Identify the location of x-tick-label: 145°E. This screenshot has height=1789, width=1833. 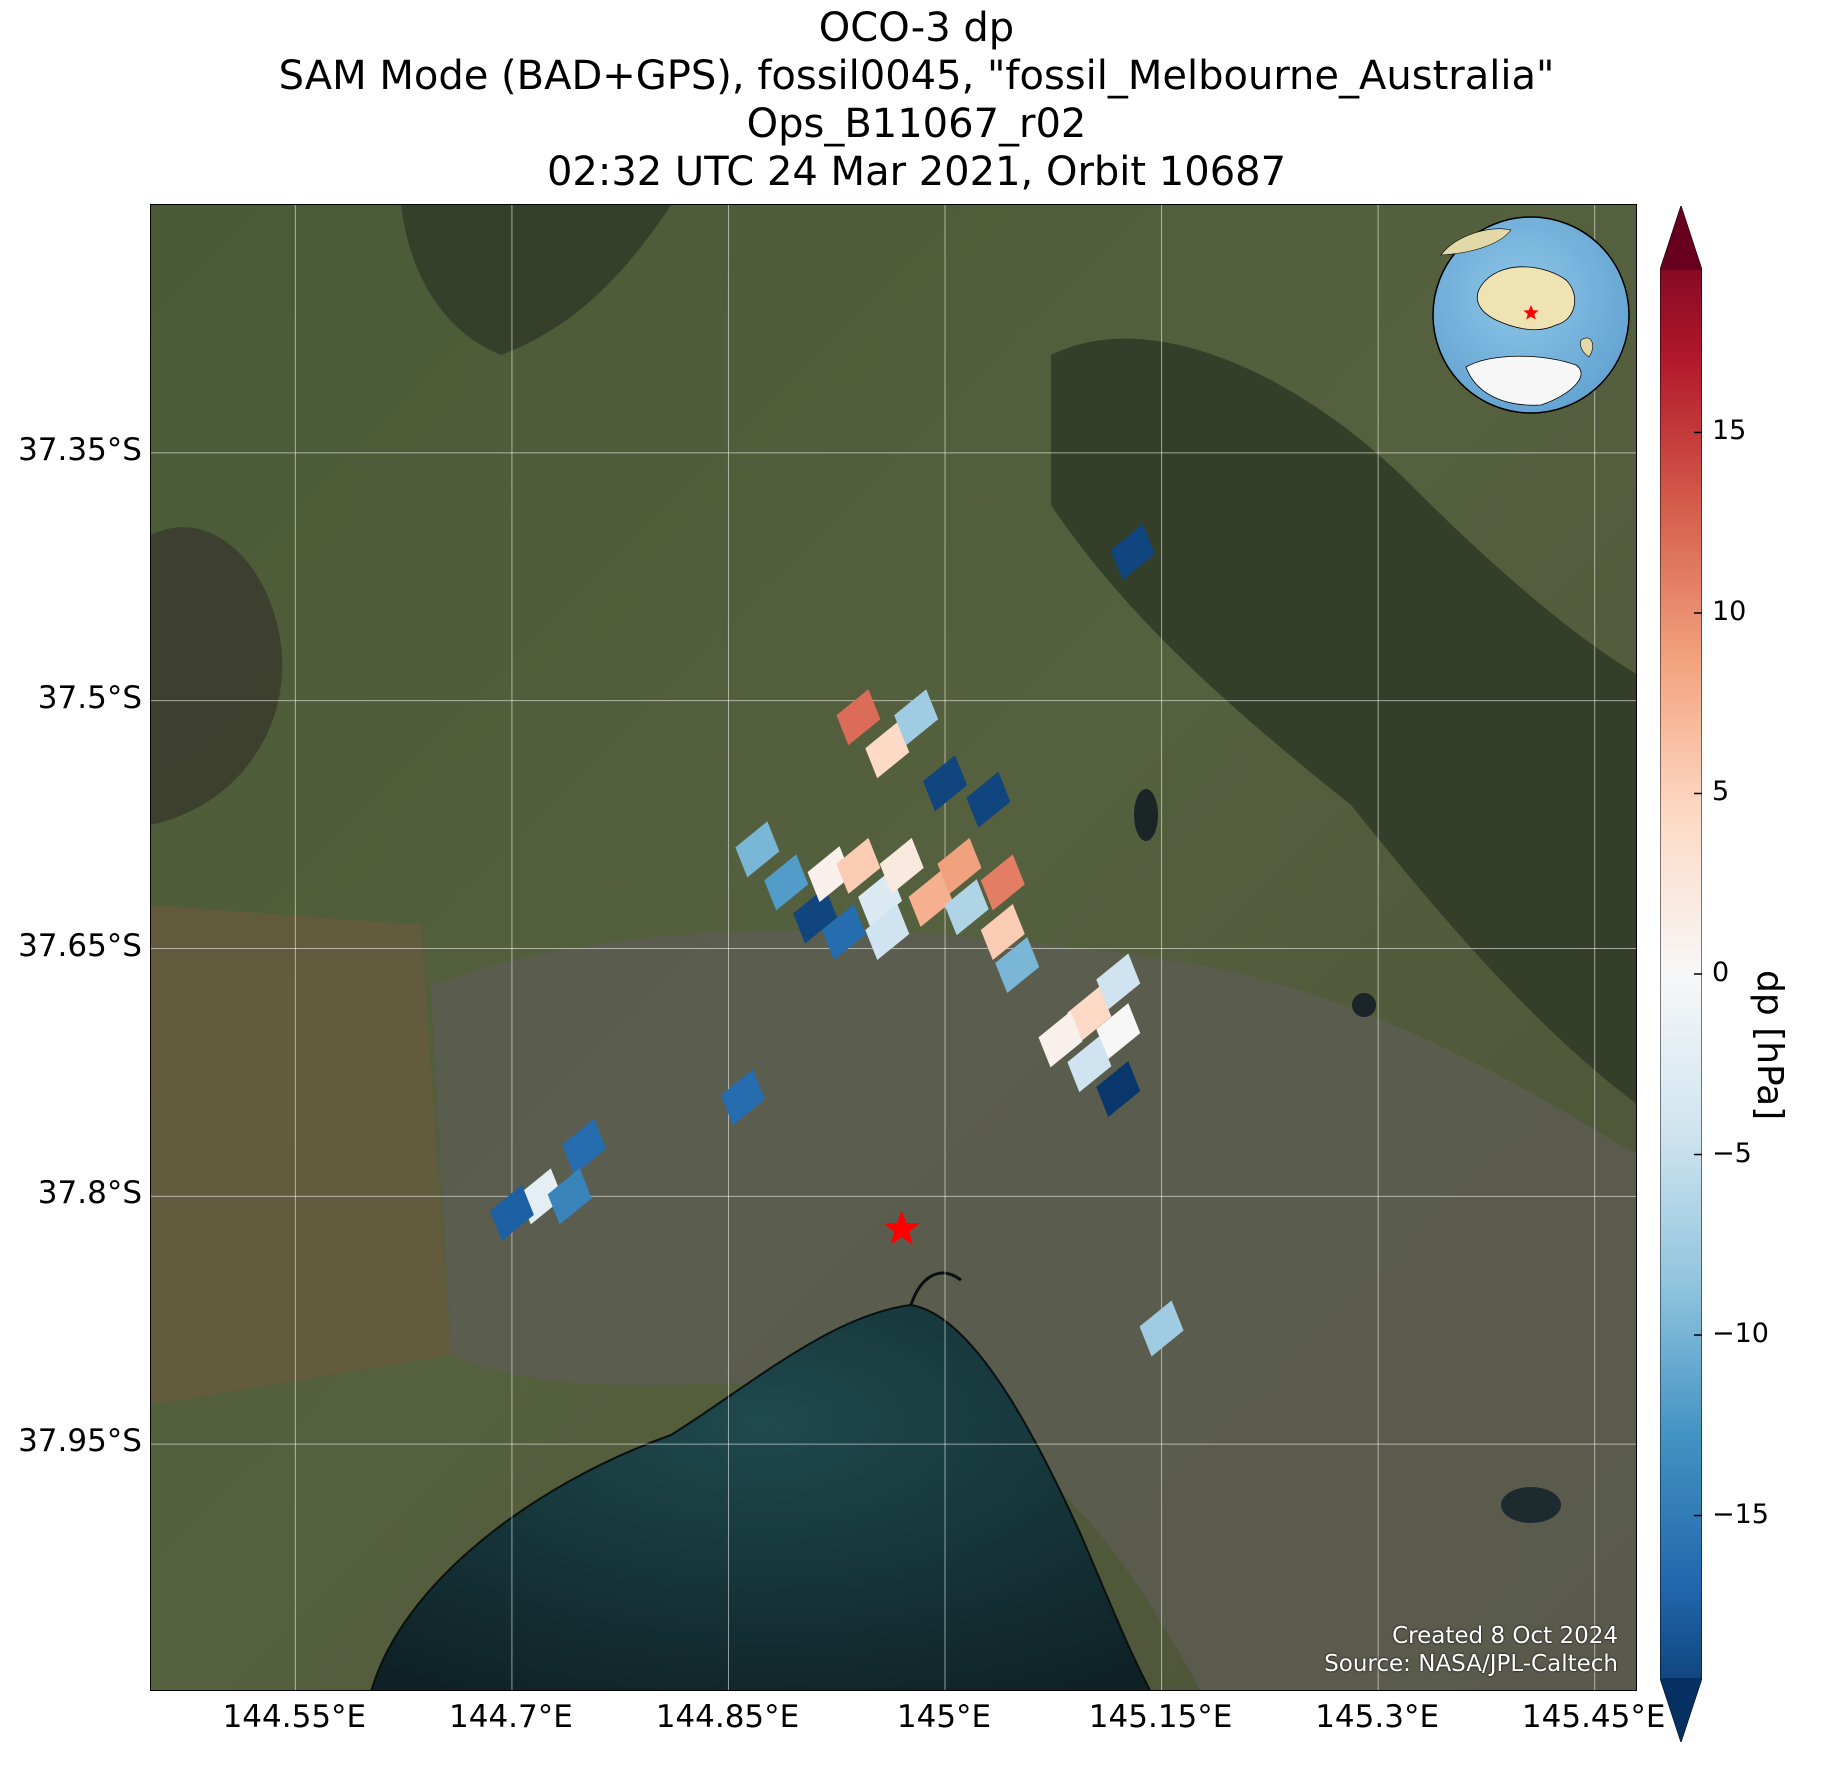
(944, 1717).